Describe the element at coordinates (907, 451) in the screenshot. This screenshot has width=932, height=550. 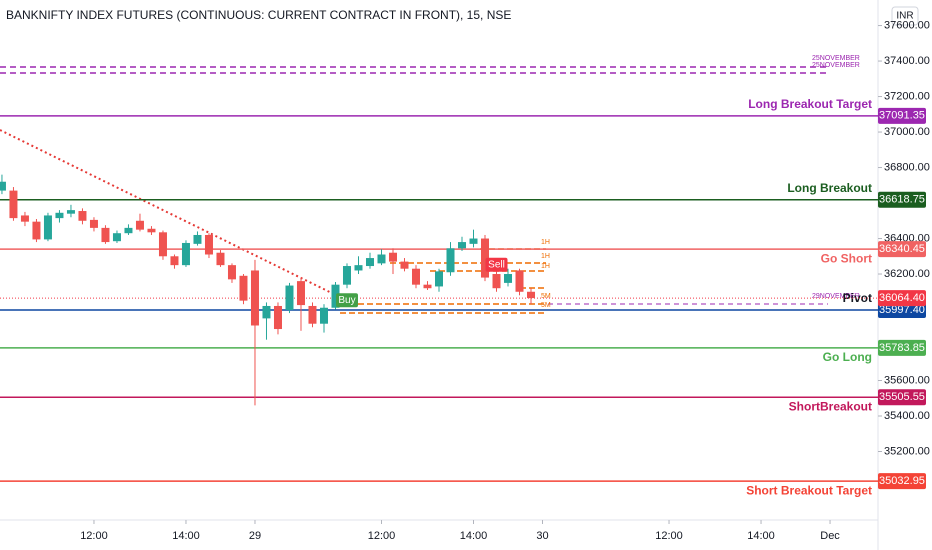
I see `y-tick-label: 35200.00` at that location.